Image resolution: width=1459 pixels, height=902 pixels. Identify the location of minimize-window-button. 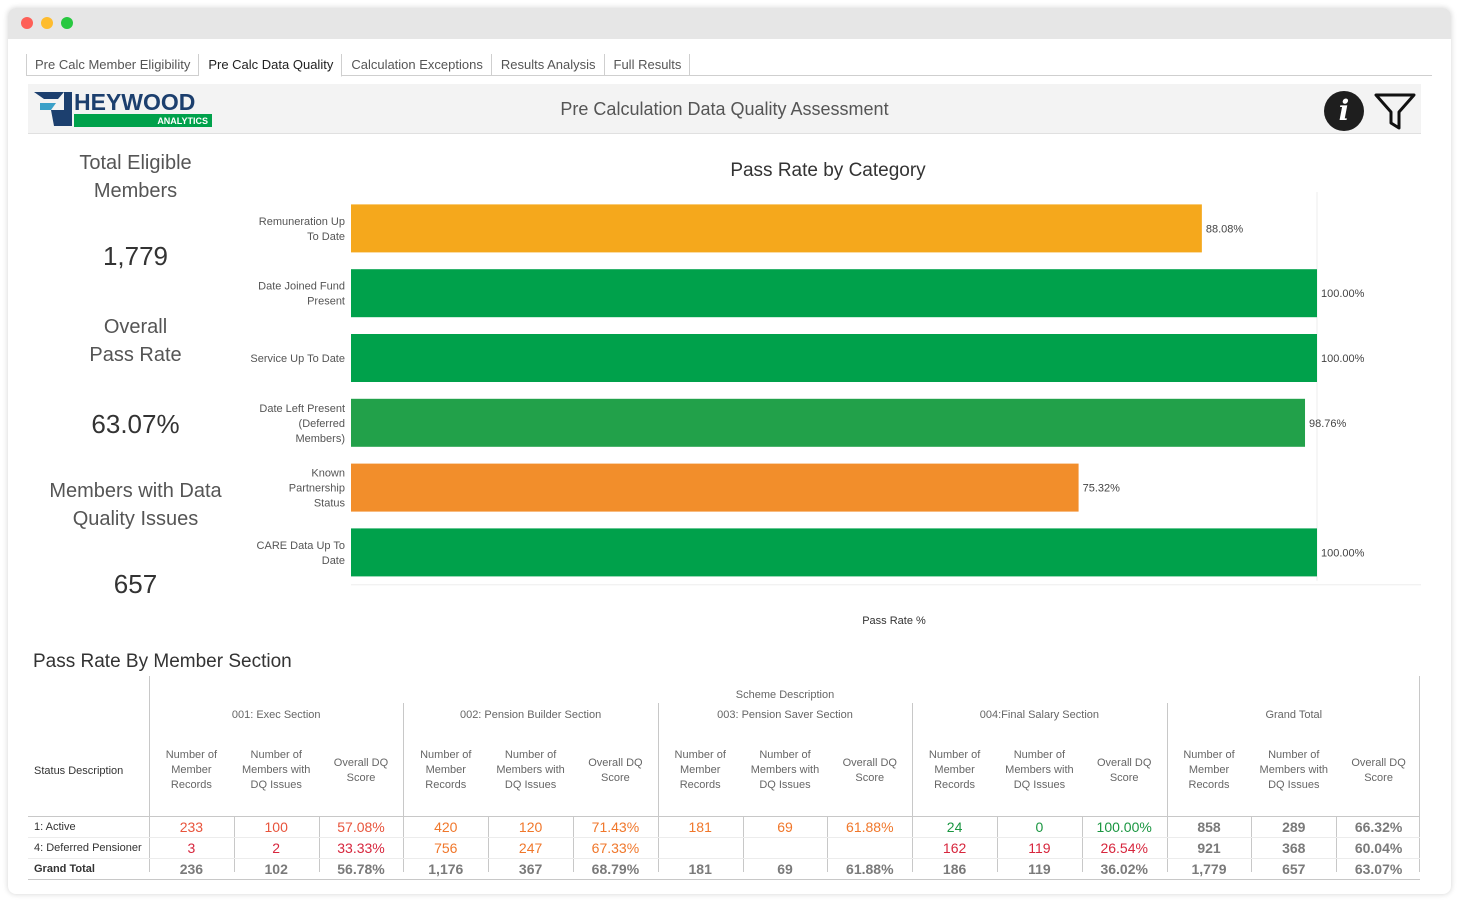
(47, 23).